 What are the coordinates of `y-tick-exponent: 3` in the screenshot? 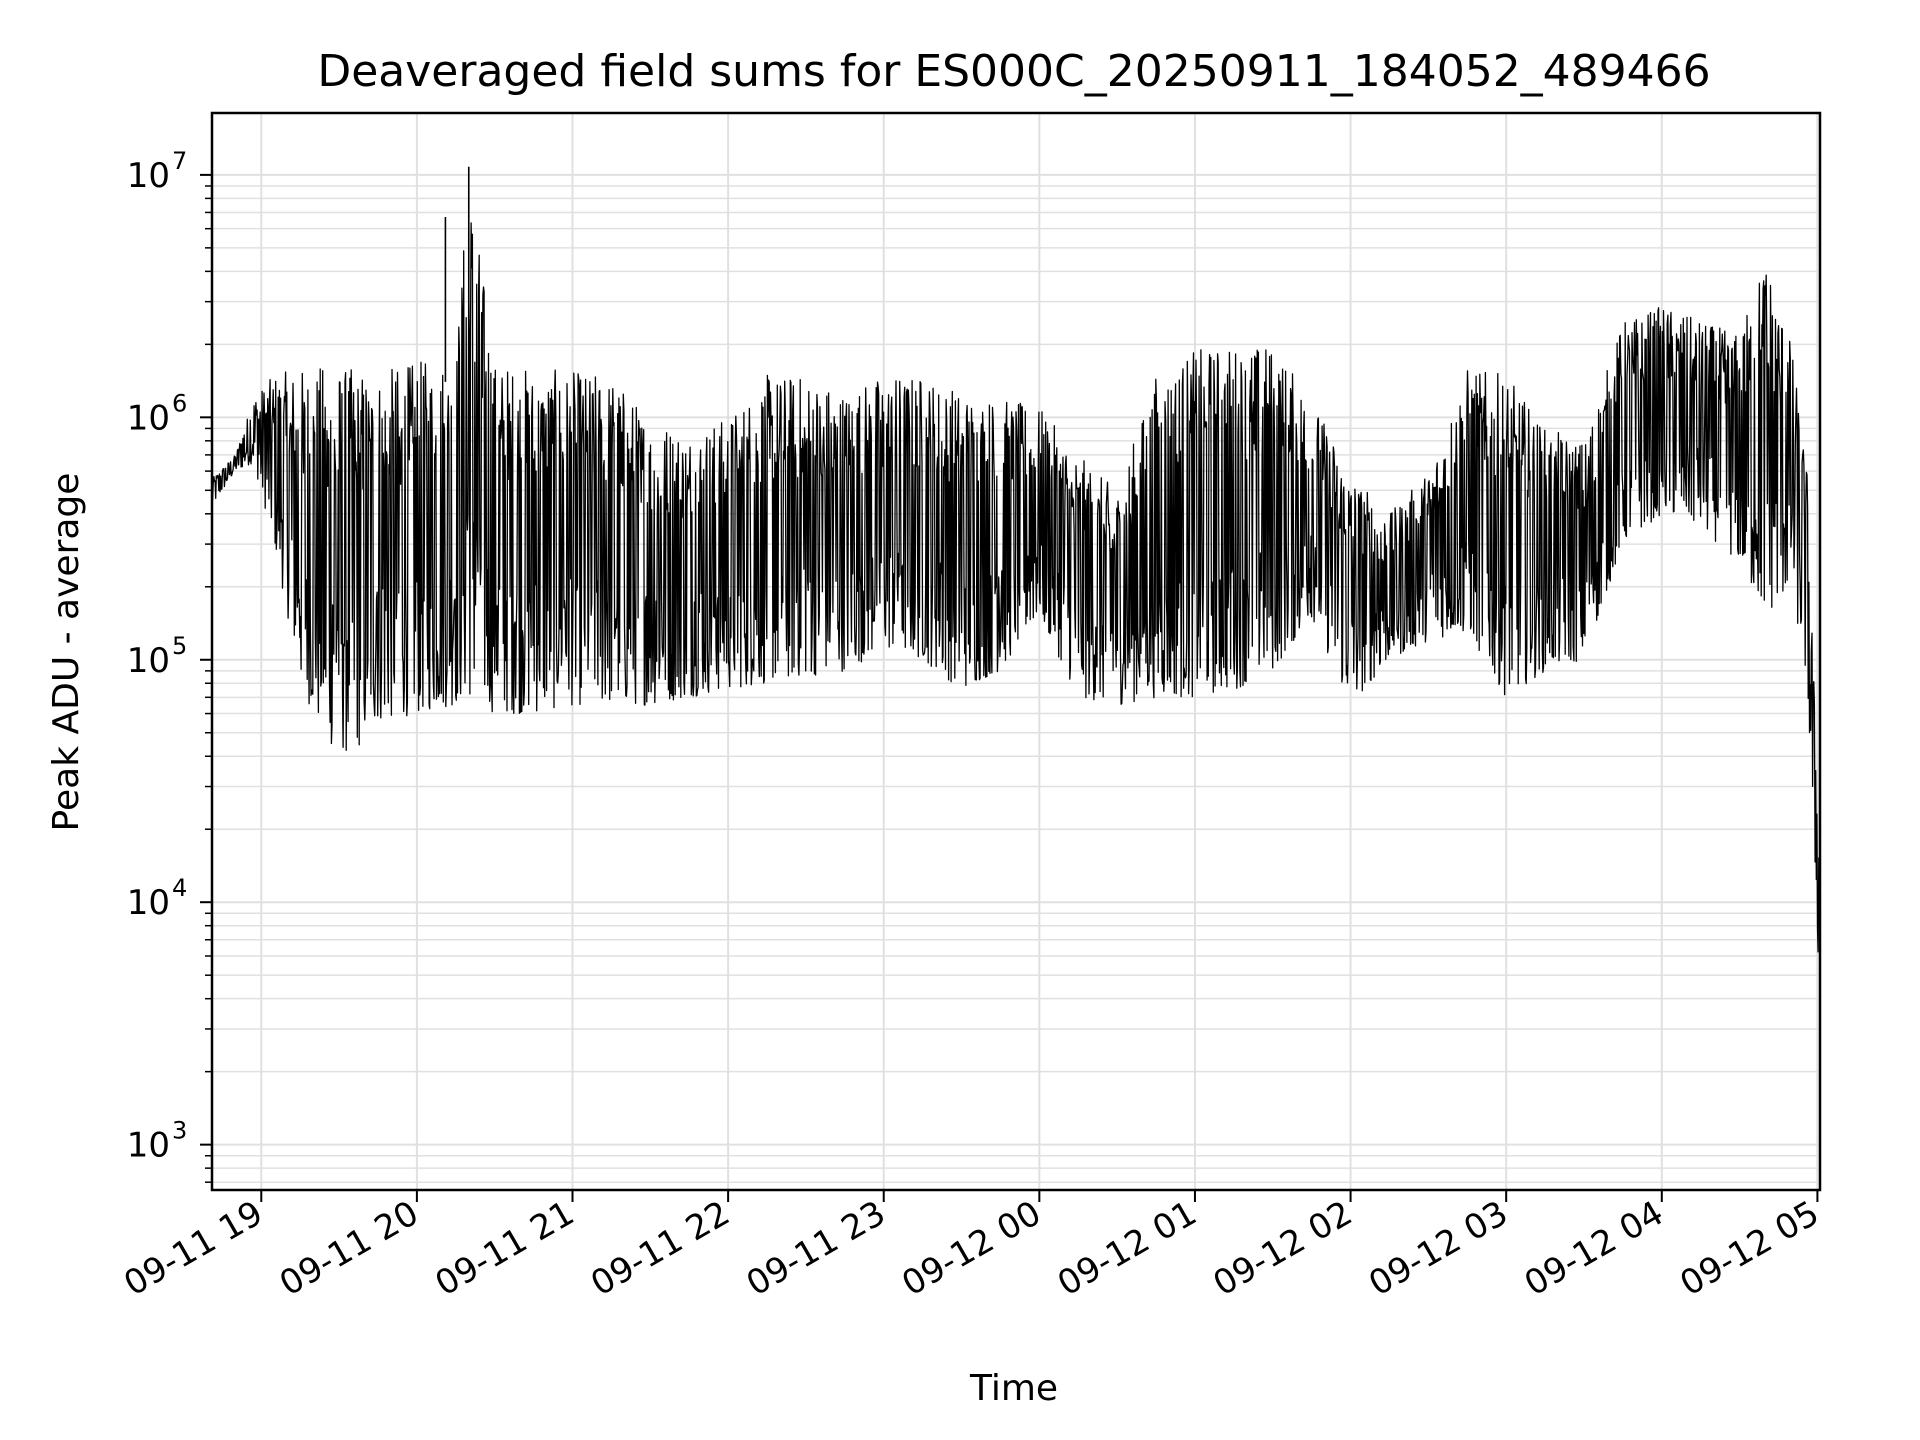 It's located at (179, 1131).